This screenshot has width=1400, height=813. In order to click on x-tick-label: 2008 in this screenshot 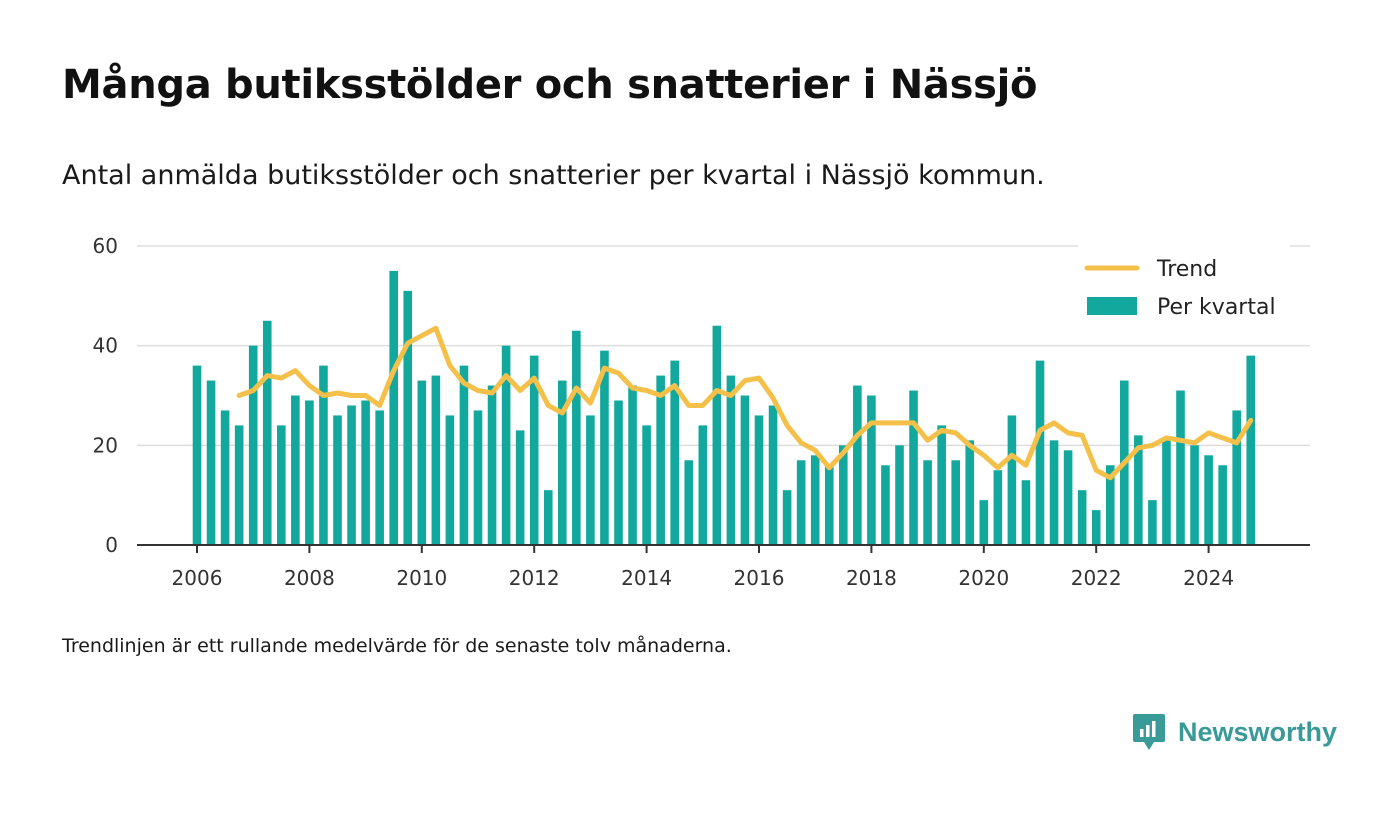, I will do `click(309, 578)`.